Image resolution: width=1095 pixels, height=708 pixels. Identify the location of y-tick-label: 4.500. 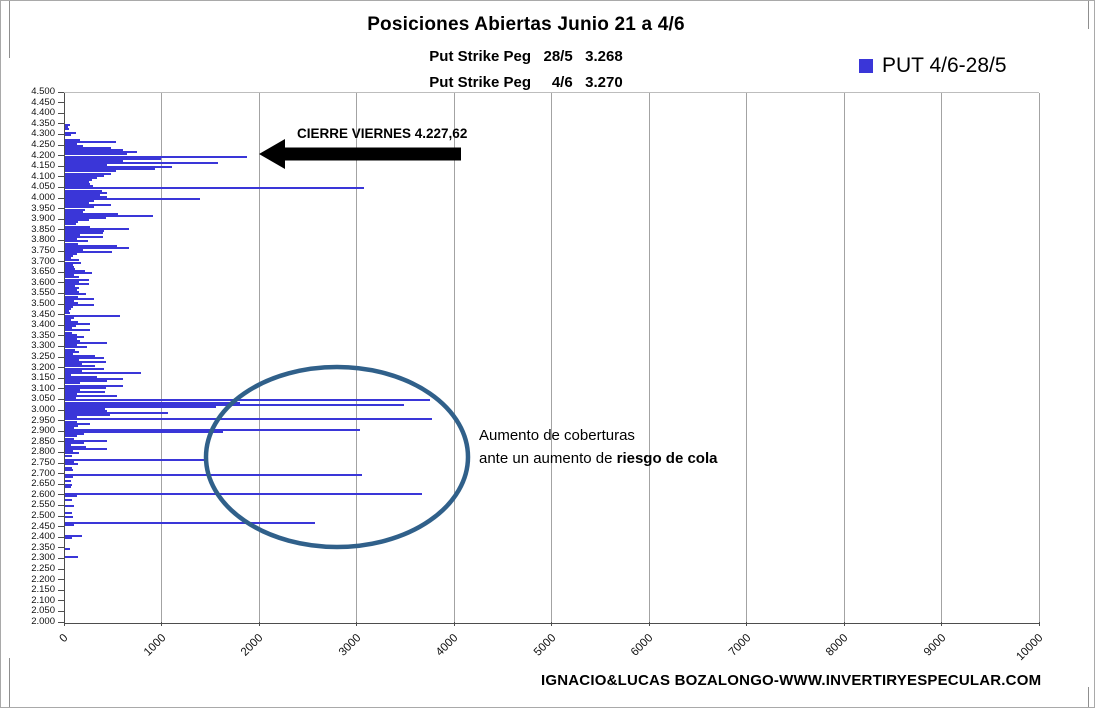
(43, 91).